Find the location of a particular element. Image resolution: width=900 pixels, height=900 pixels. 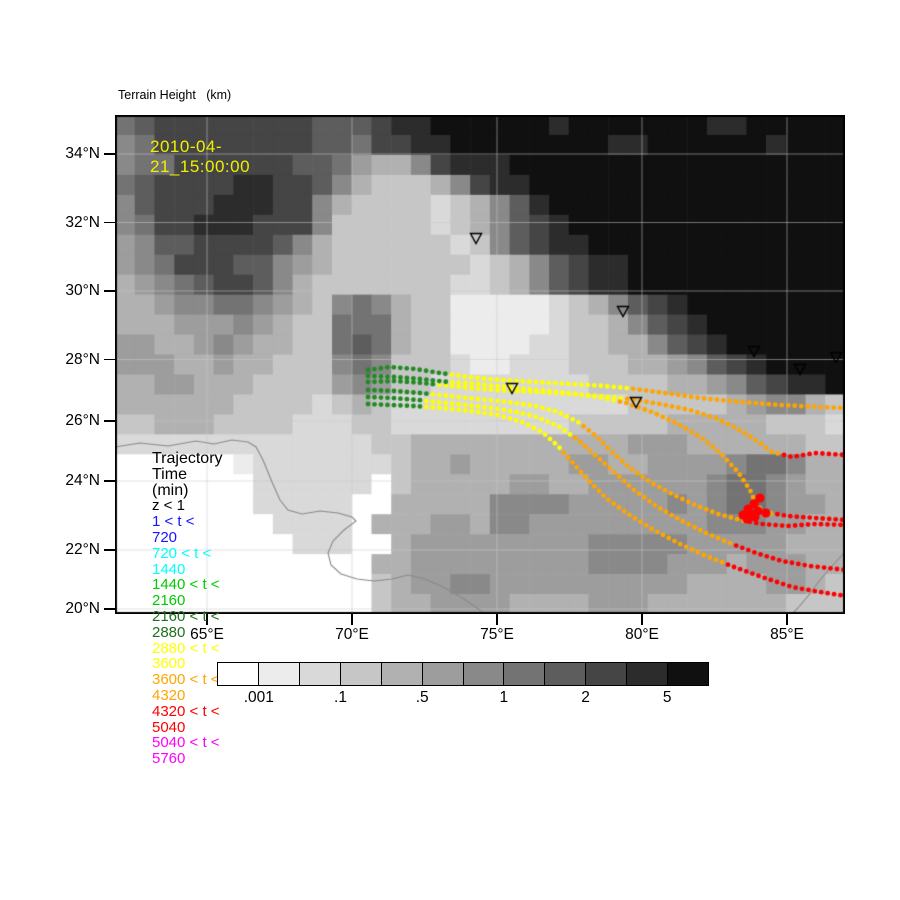

lat-tick-label: 34°N is located at coordinates (82, 153).